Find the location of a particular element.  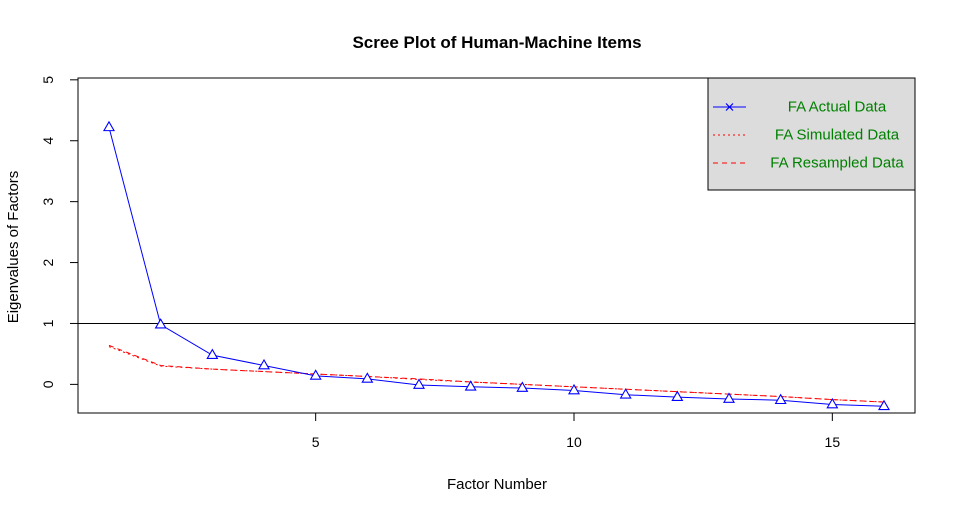

series-line-fa-resampled-data is located at coordinates (496, 373).